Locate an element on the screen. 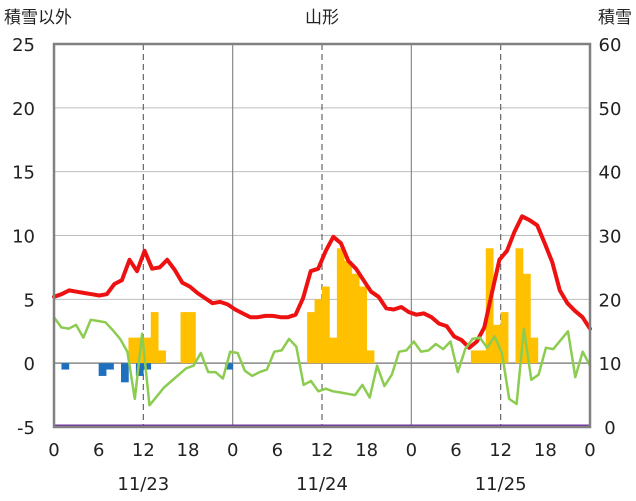 The width and height of the screenshot is (636, 501). date-label: 11/23 is located at coordinates (143, 484).